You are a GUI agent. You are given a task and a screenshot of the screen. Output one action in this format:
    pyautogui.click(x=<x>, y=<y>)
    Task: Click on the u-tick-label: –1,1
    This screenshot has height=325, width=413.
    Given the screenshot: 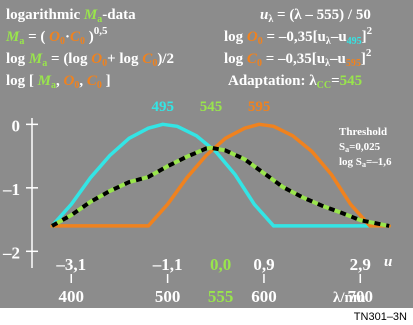 What is the action you would take?
    pyautogui.click(x=167, y=264)
    